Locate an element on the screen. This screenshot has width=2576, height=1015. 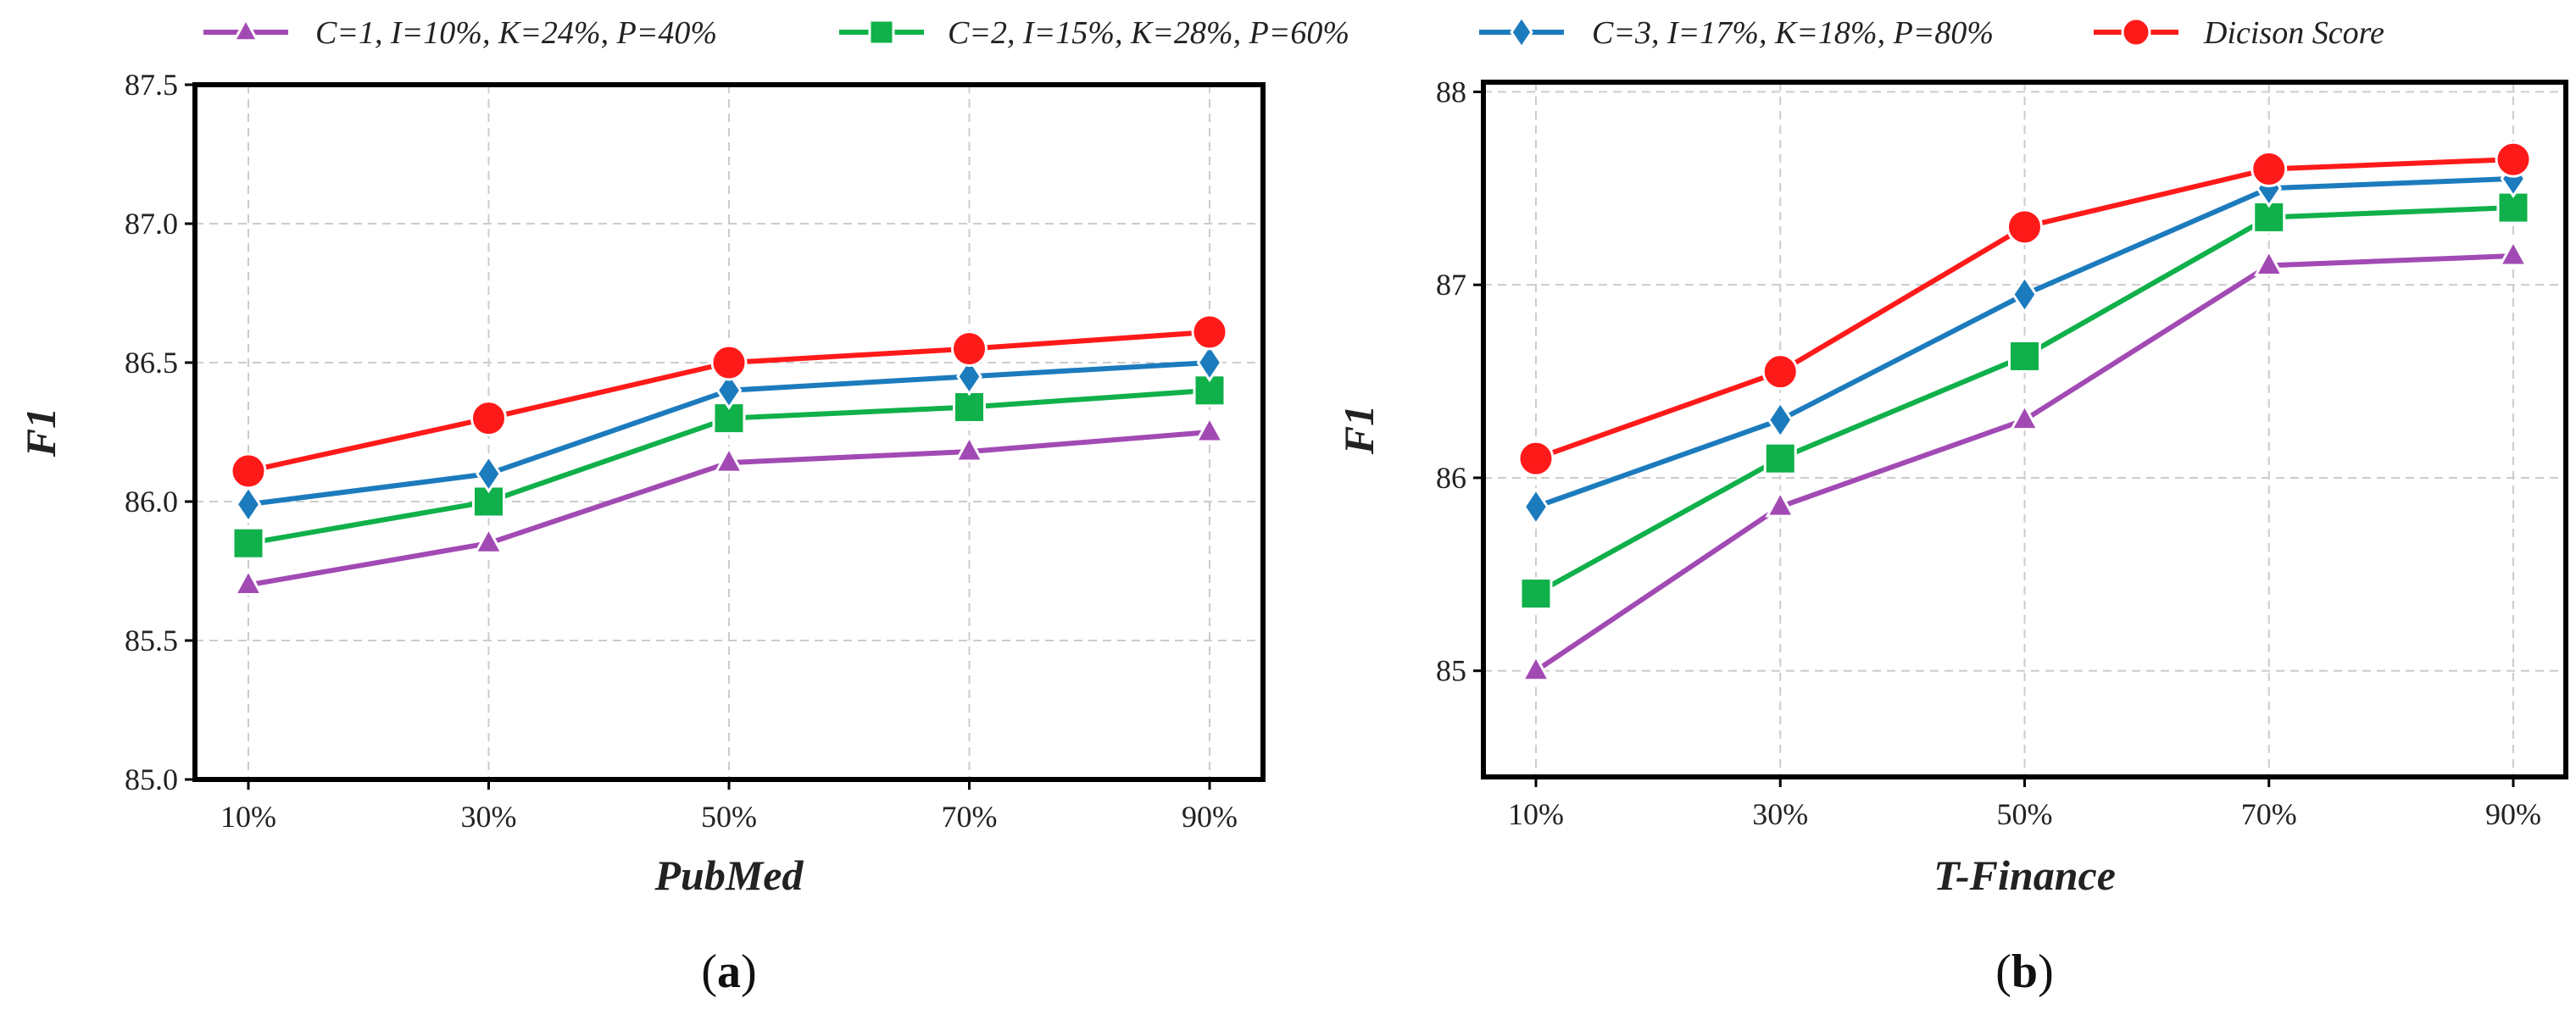
legend-label-4: Dicison Score is located at coordinates (2293, 33).